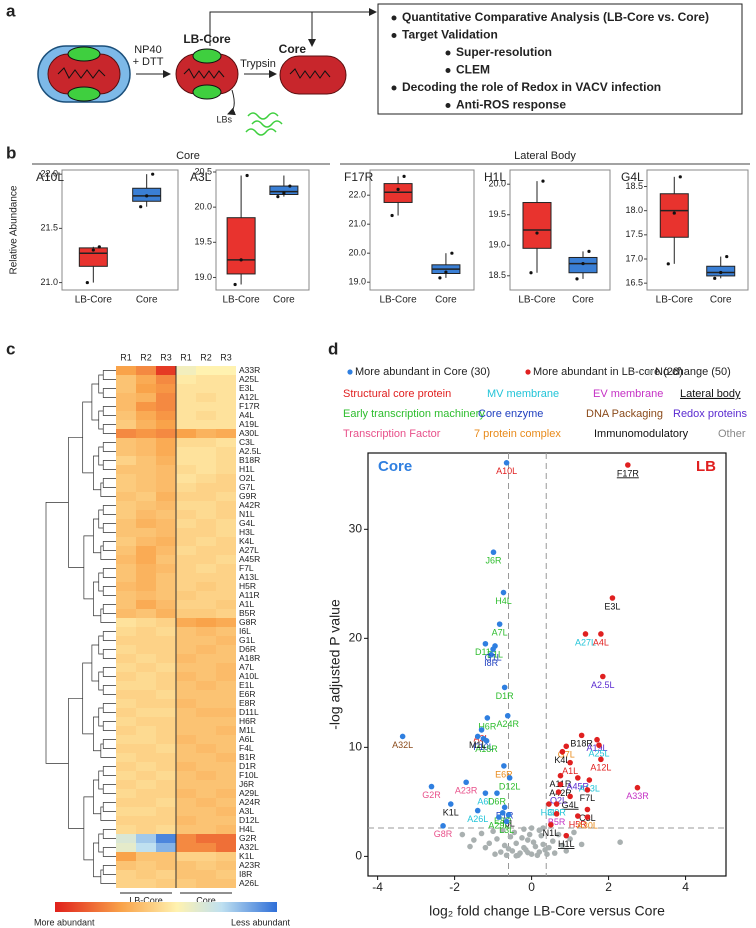  What do you see at coordinates (547, 911) in the screenshot?
I see `x-axis-title: log₂ fold change LB-Core versus Core` at bounding box center [547, 911].